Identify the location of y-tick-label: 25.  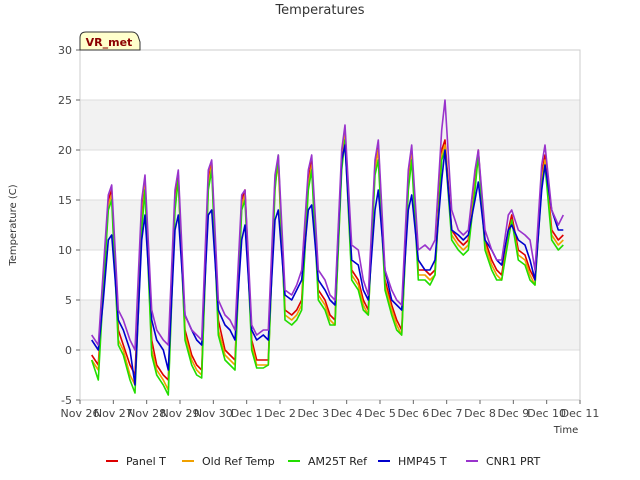
(65, 100).